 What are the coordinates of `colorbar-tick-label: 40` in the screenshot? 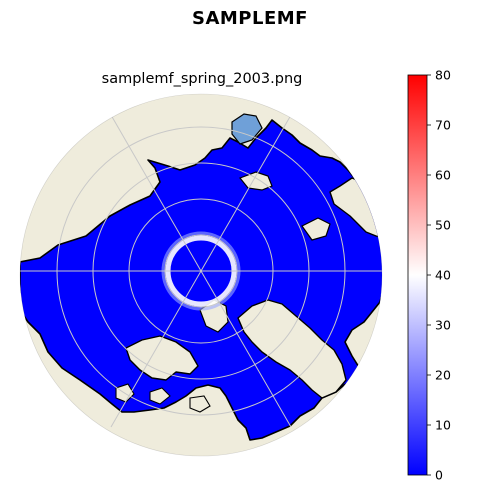 It's located at (443, 275).